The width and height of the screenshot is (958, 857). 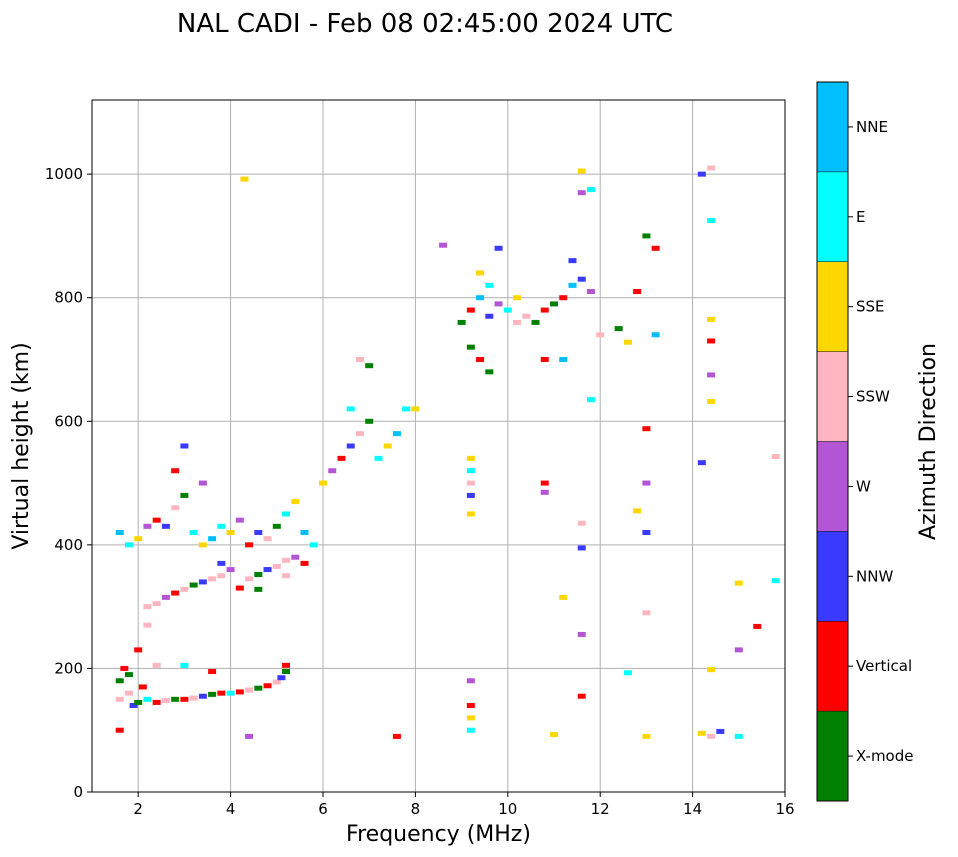 I want to click on x-tick-label: 8, so click(x=416, y=809).